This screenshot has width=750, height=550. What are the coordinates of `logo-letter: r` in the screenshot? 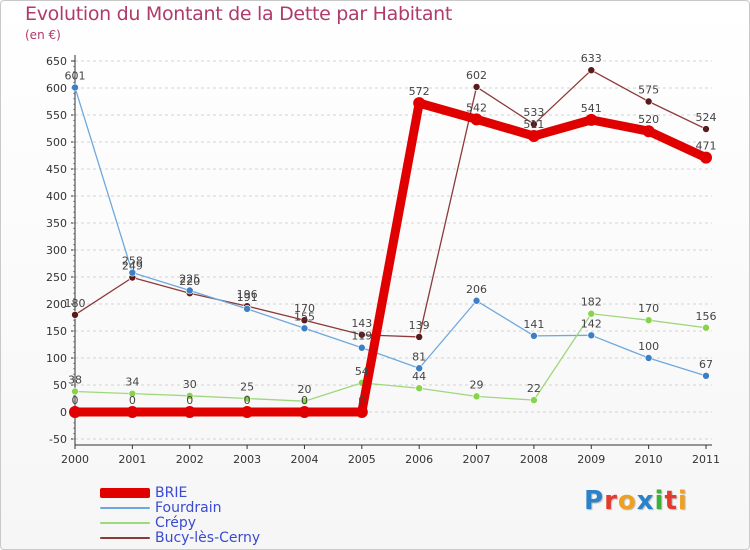 It's located at (611, 501).